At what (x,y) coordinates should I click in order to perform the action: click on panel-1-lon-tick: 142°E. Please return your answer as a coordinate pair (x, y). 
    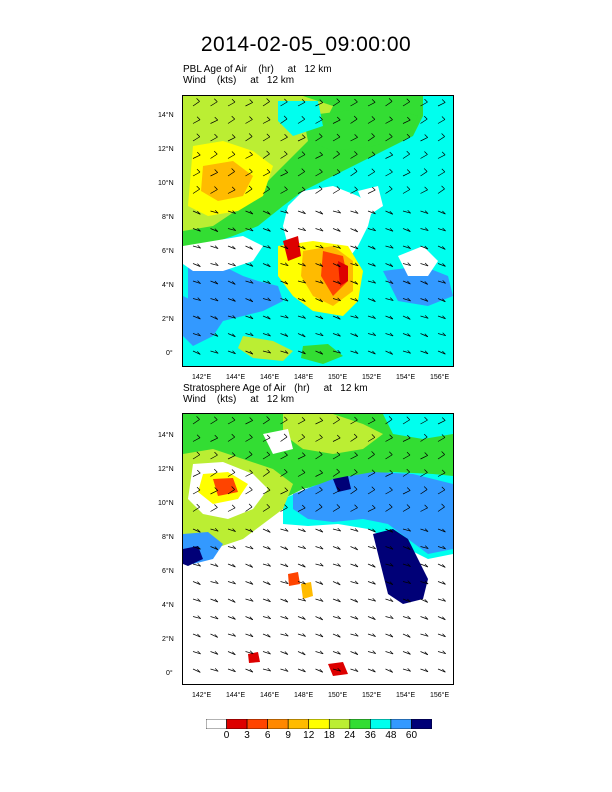
    Looking at the image, I should click on (202, 377).